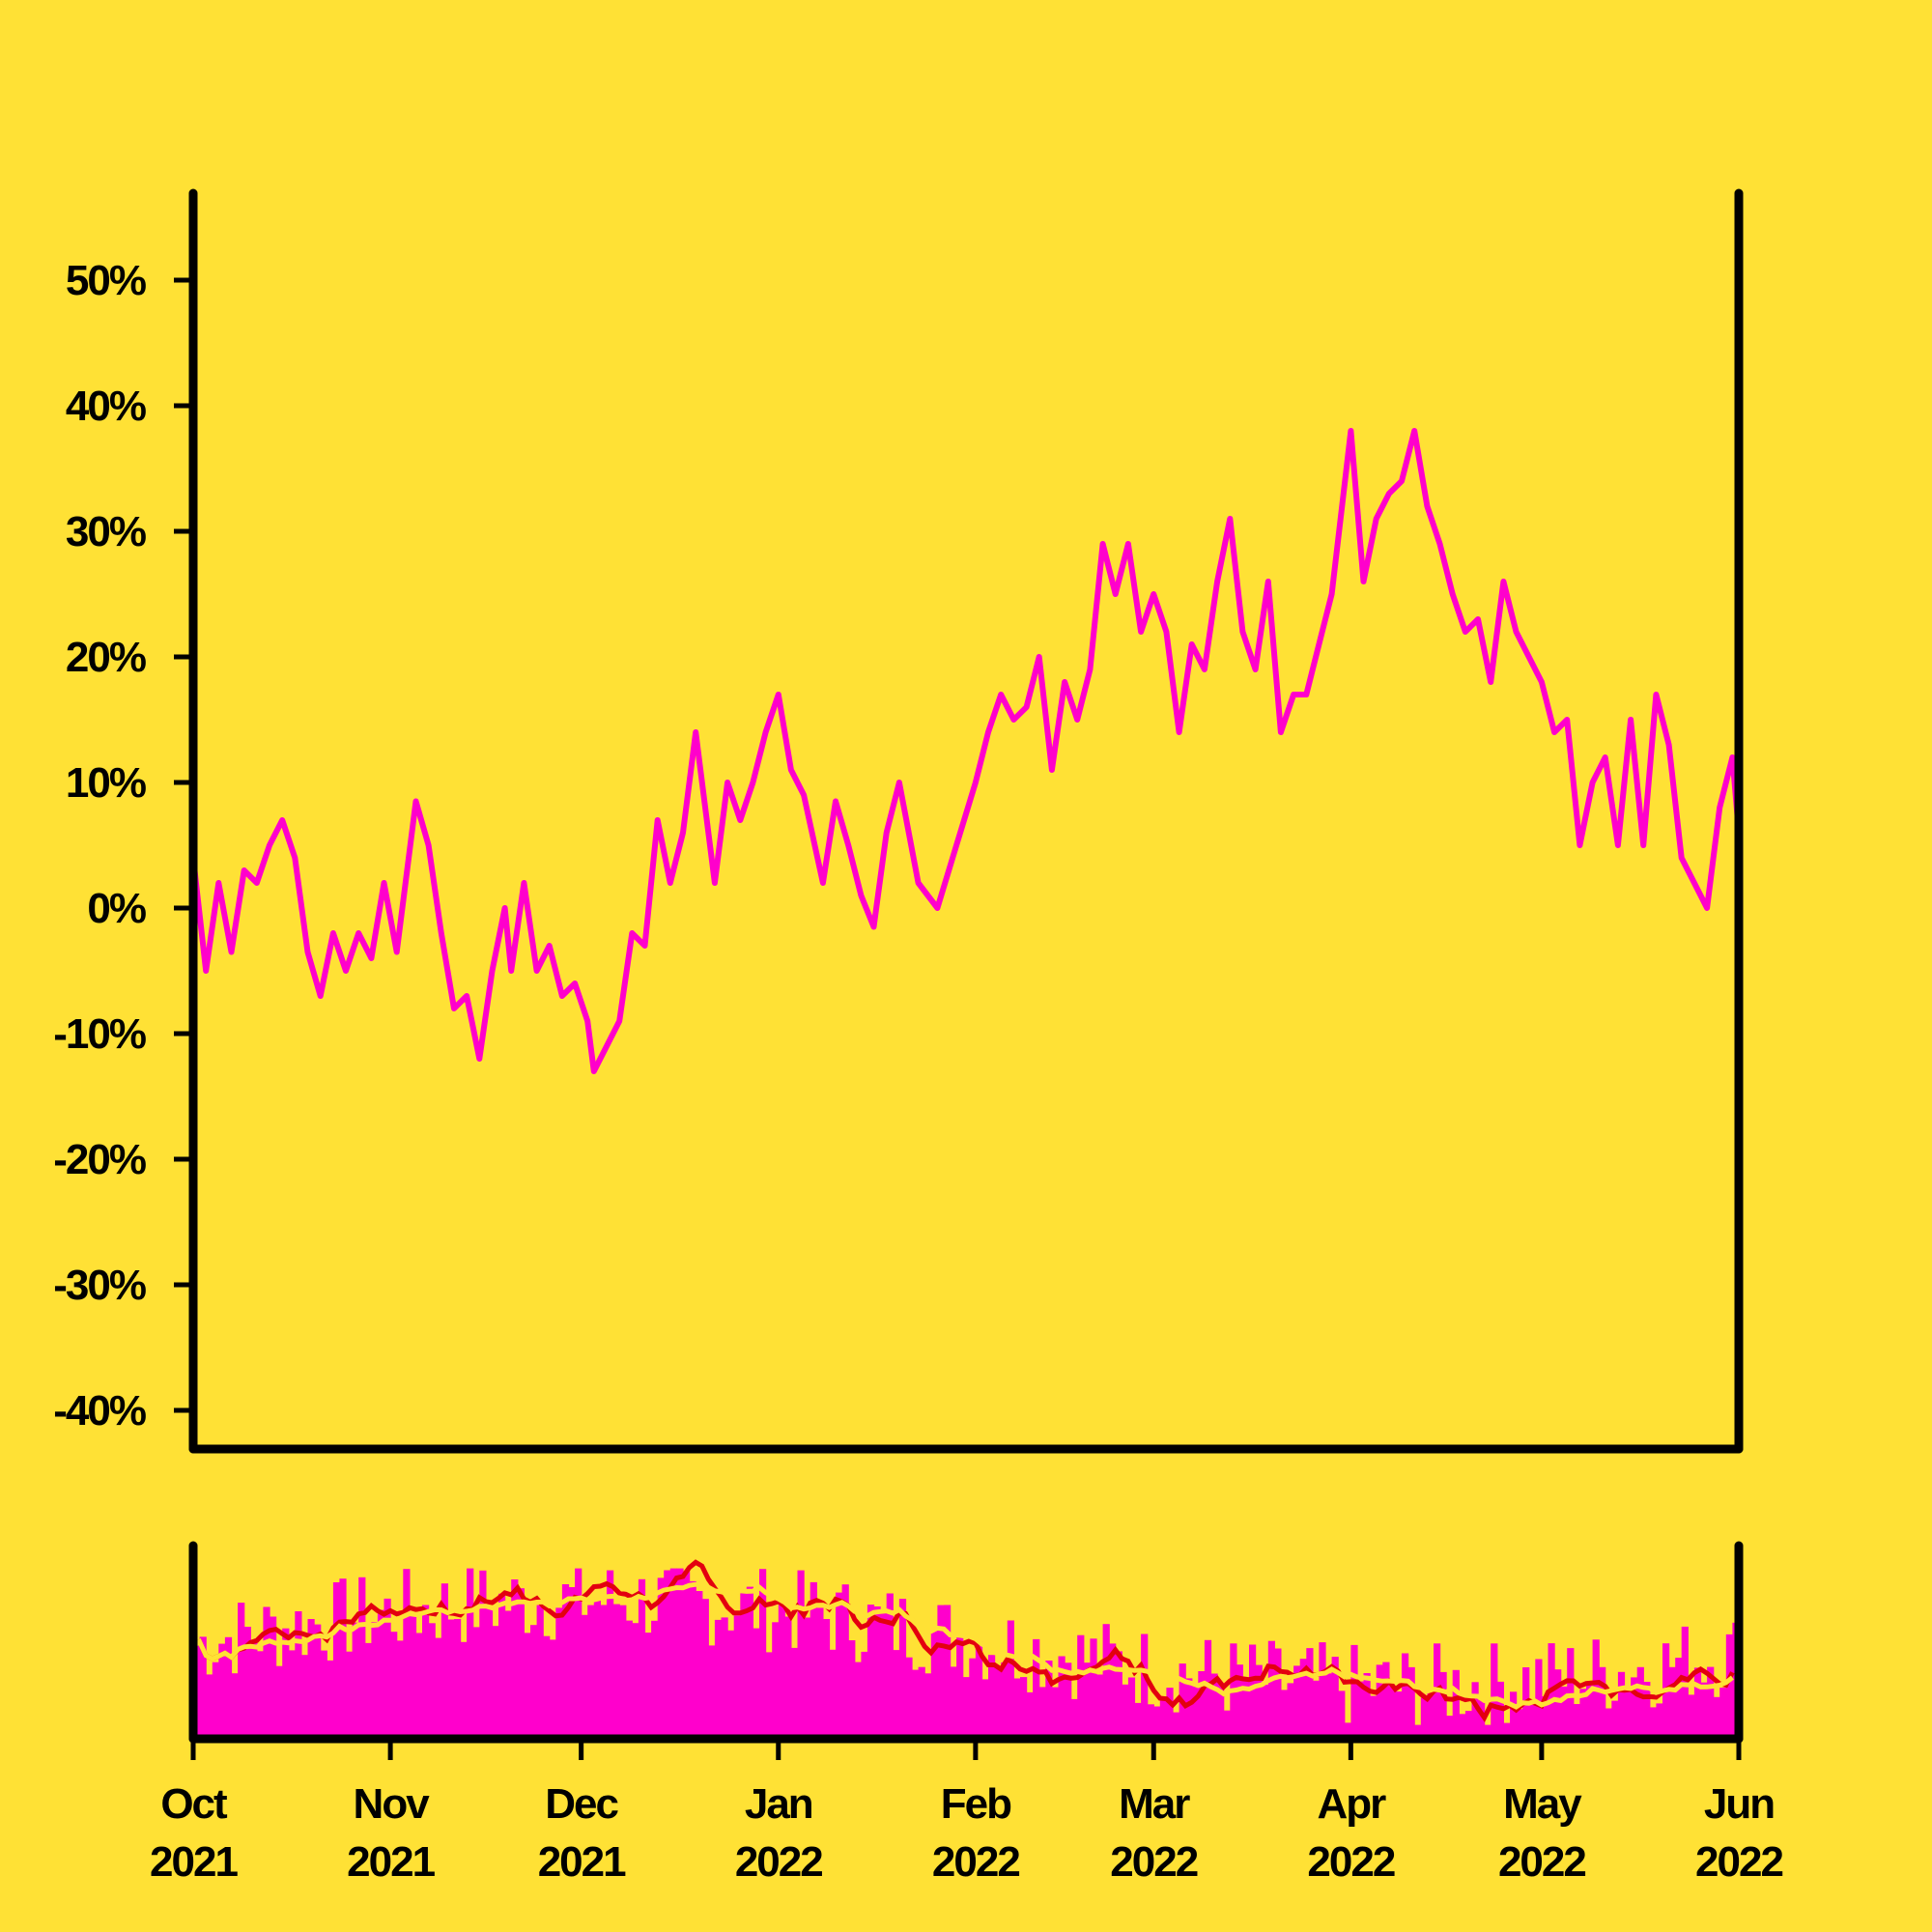 The height and width of the screenshot is (1932, 1932). What do you see at coordinates (1153, 1833) in the screenshot?
I see `x-tick-label: Mar 2022` at bounding box center [1153, 1833].